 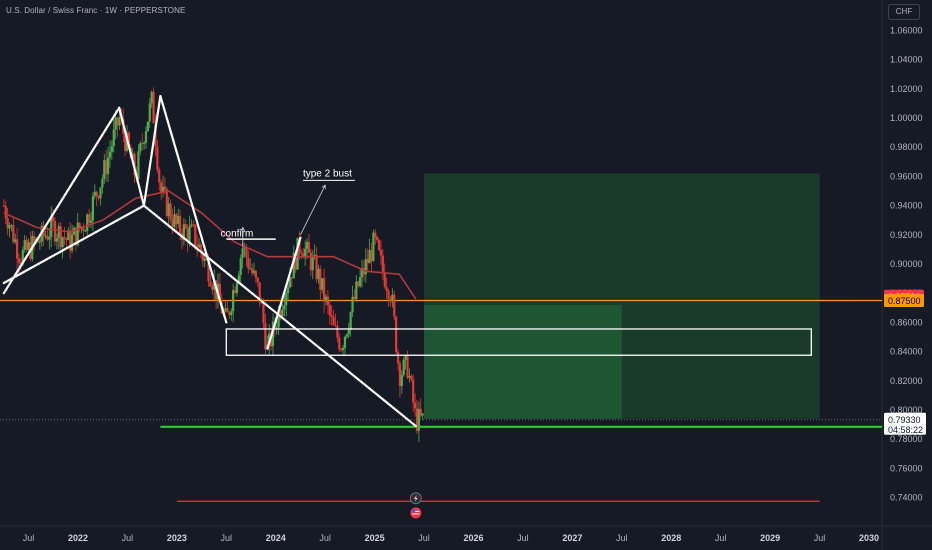 What do you see at coordinates (671, 538) in the screenshot?
I see `x-tick-label: 2028` at bounding box center [671, 538].